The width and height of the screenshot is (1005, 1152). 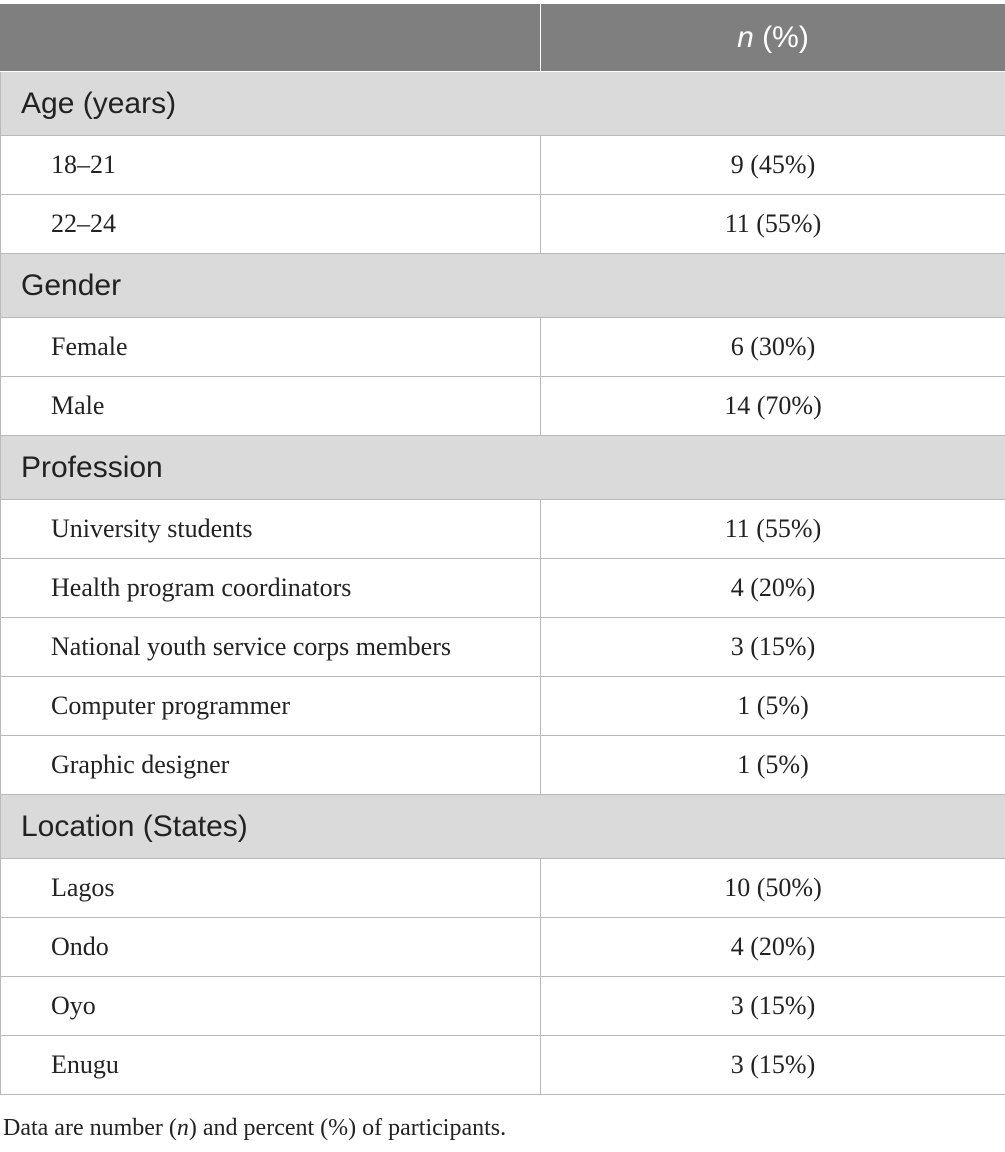 What do you see at coordinates (772, 406) in the screenshot?
I see `row-value: 14 (70%)` at bounding box center [772, 406].